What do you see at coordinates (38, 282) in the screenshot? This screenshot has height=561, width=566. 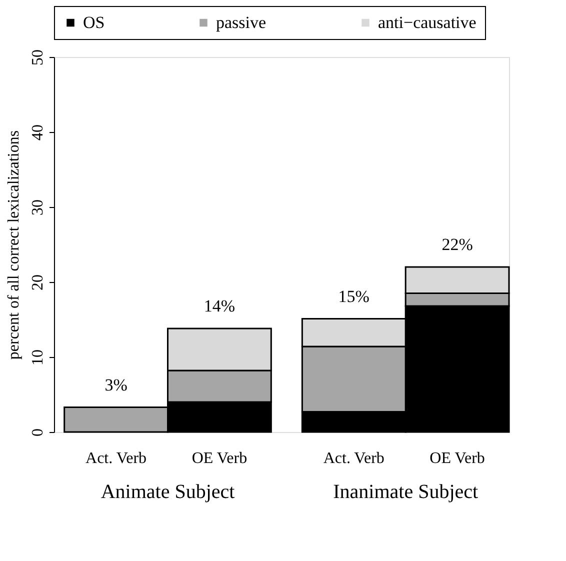 I see `y-tick-label: 20` at bounding box center [38, 282].